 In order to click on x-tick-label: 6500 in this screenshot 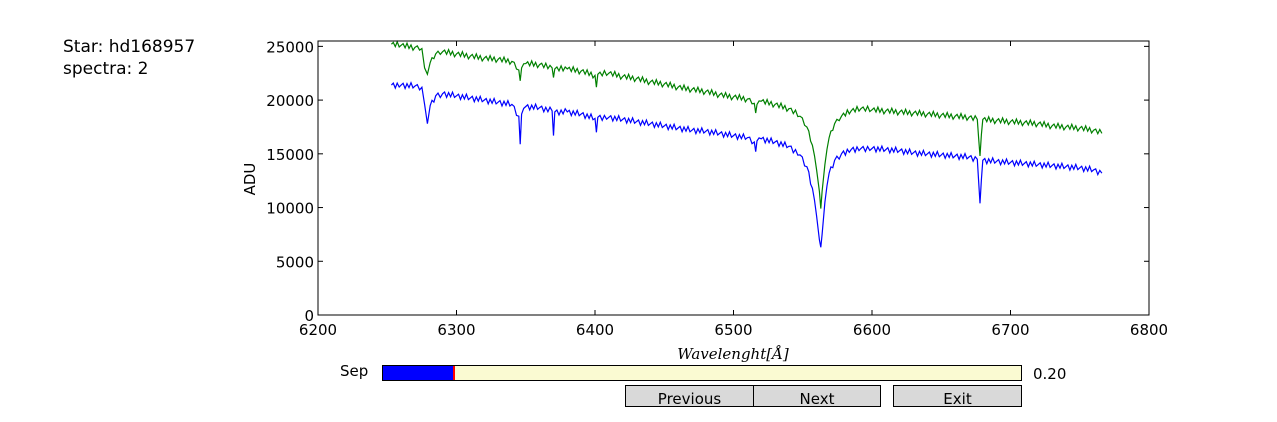, I will do `click(733, 330)`.